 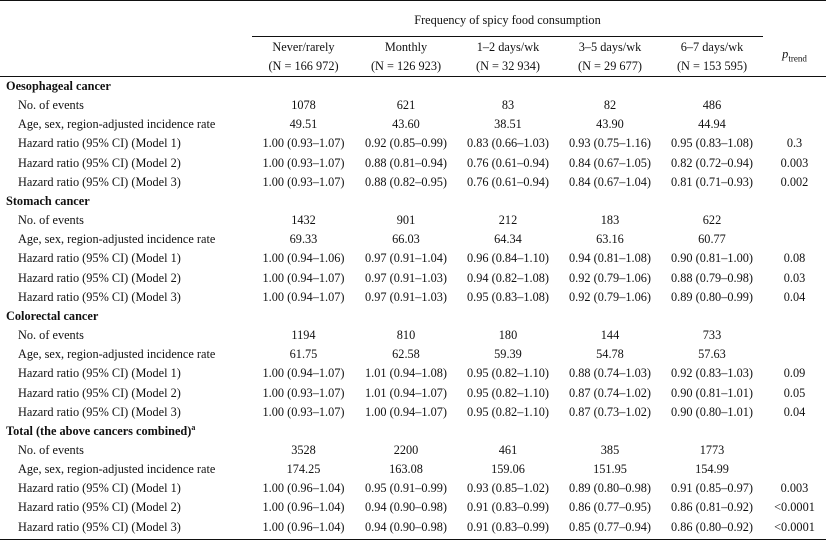 I want to click on cell-value: 163.08, so click(x=406, y=469).